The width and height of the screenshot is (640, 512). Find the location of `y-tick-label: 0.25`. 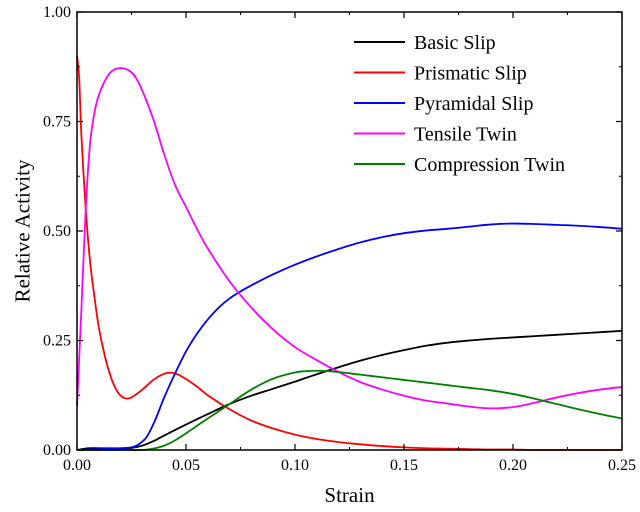

y-tick-label: 0.25 is located at coordinates (57, 341).